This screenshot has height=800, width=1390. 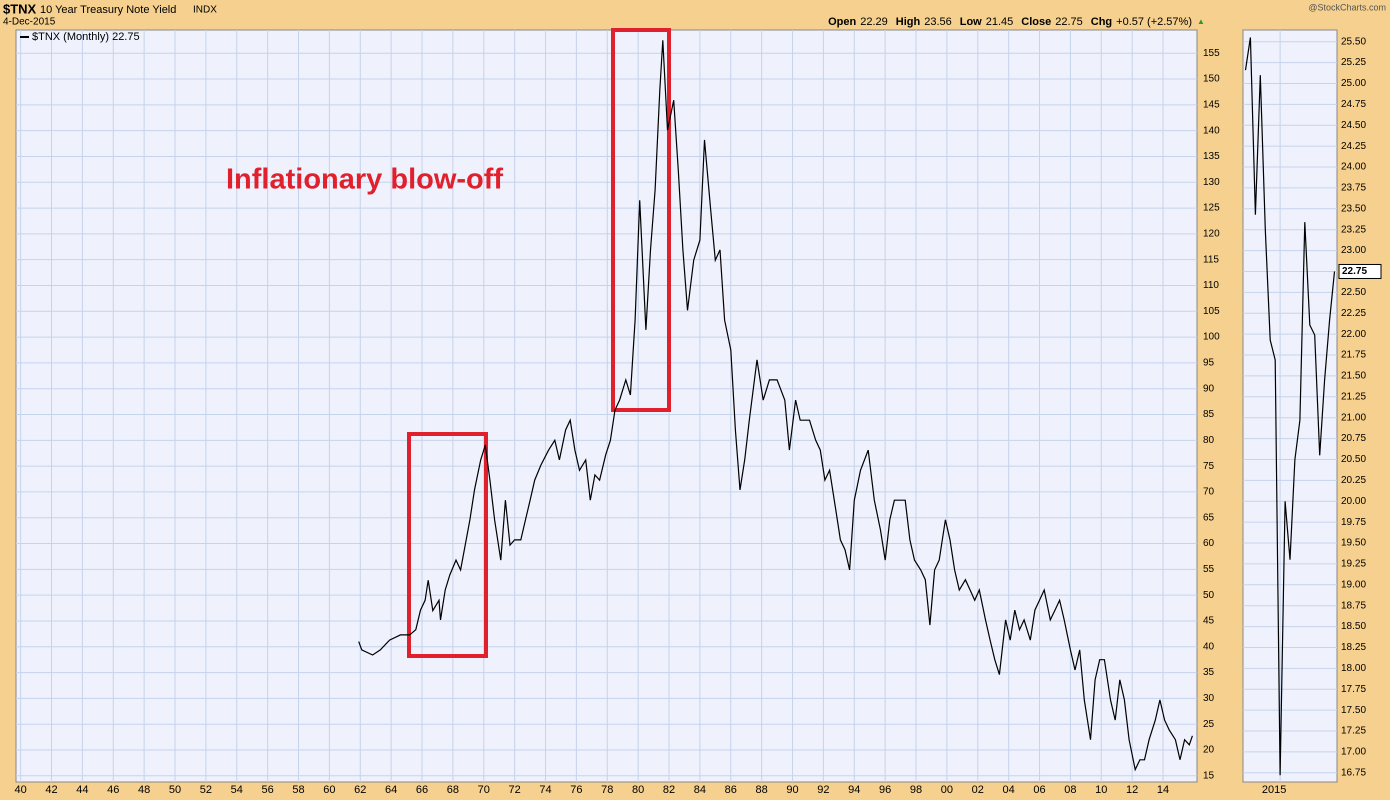 What do you see at coordinates (1353, 689) in the screenshot?
I see `y-tick-label: 17.75` at bounding box center [1353, 689].